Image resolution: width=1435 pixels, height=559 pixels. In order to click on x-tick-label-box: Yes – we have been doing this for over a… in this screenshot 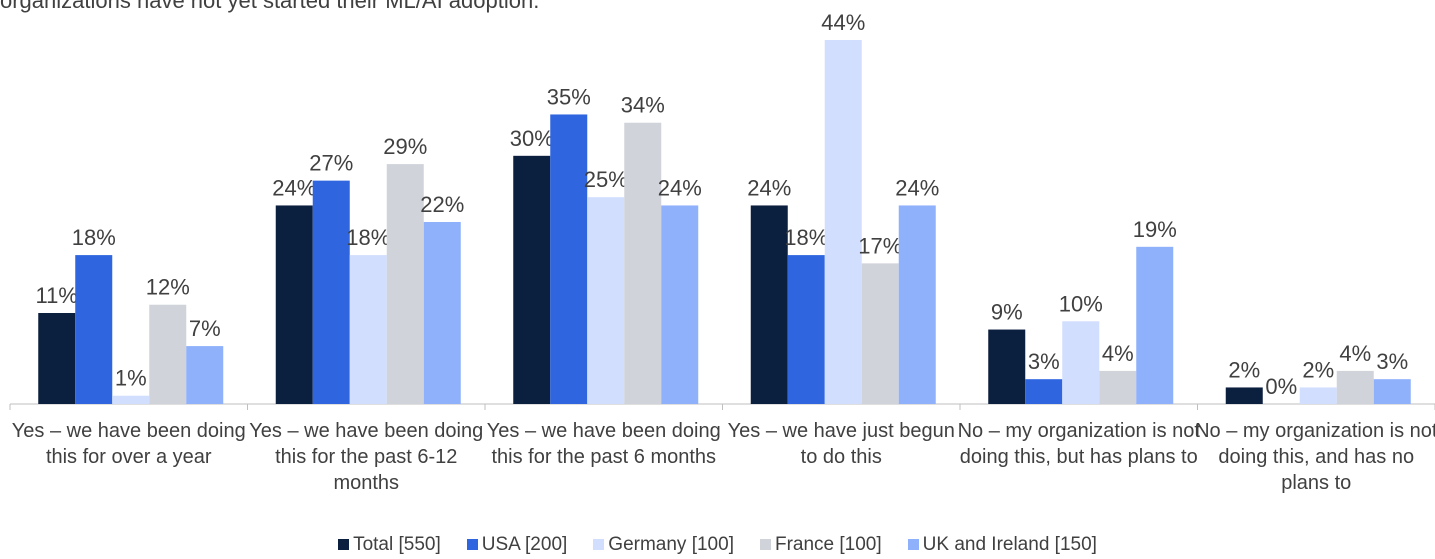, I will do `click(128, 444)`.